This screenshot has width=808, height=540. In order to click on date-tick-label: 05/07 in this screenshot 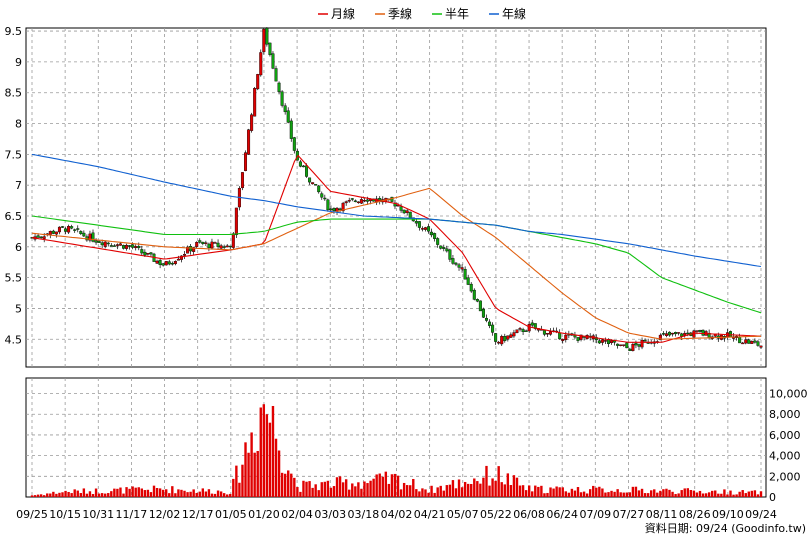, I will do `click(463, 514)`.